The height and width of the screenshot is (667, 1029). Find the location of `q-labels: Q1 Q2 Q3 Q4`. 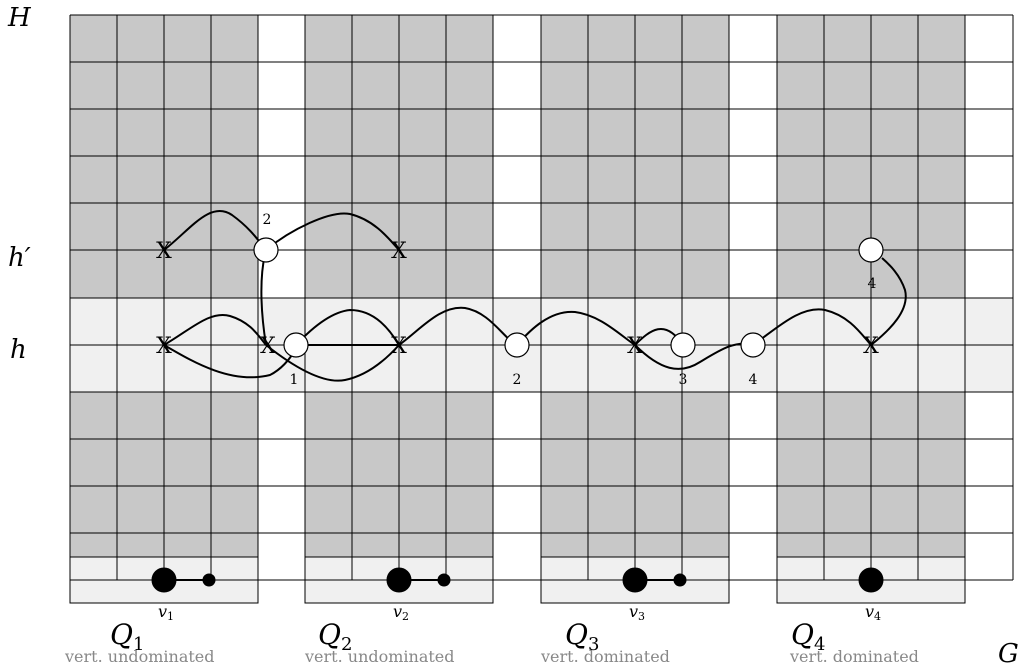

q-labels: Q1 Q2 Q3 Q4 is located at coordinates (467, 636).